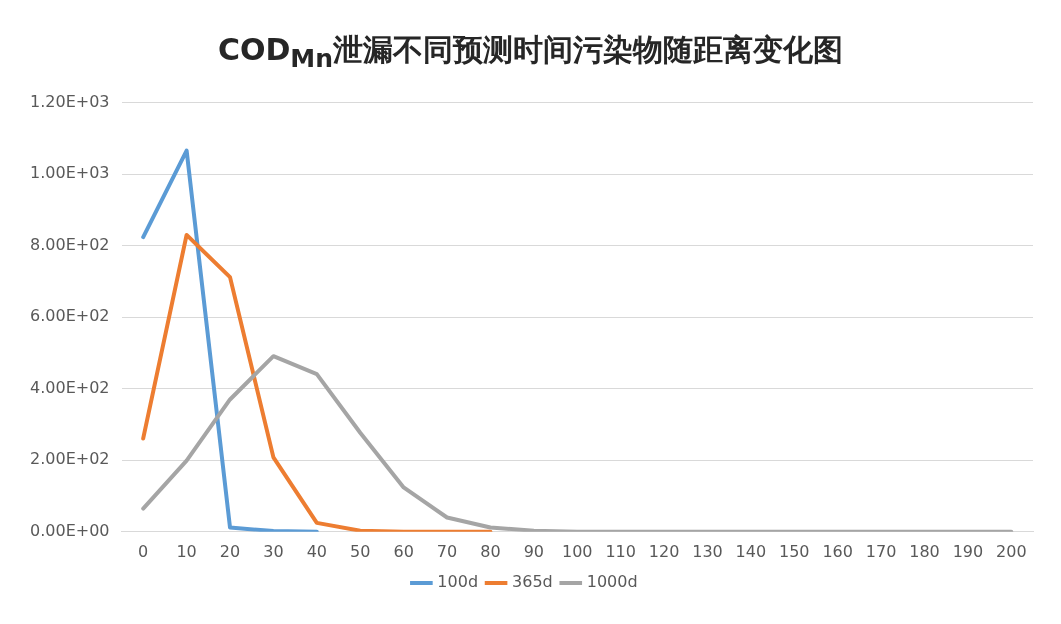 Image resolution: width=1061 pixels, height=624 pixels. What do you see at coordinates (70, 101) in the screenshot?
I see `y-tick-label: 1.20E+03` at bounding box center [70, 101].